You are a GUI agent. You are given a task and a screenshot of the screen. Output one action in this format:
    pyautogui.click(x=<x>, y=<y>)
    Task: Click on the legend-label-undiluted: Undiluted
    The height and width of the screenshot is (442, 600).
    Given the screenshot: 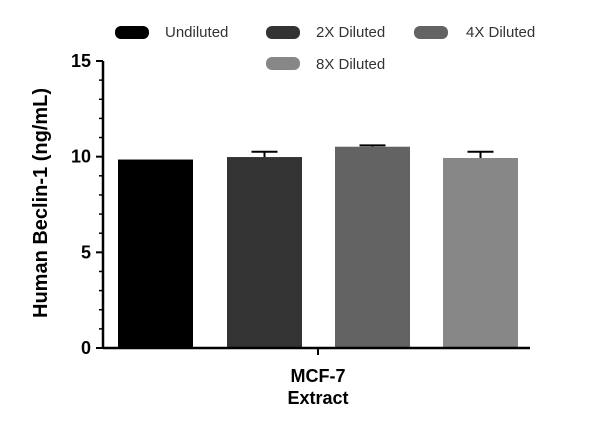 What is the action you would take?
    pyautogui.click(x=196, y=32)
    